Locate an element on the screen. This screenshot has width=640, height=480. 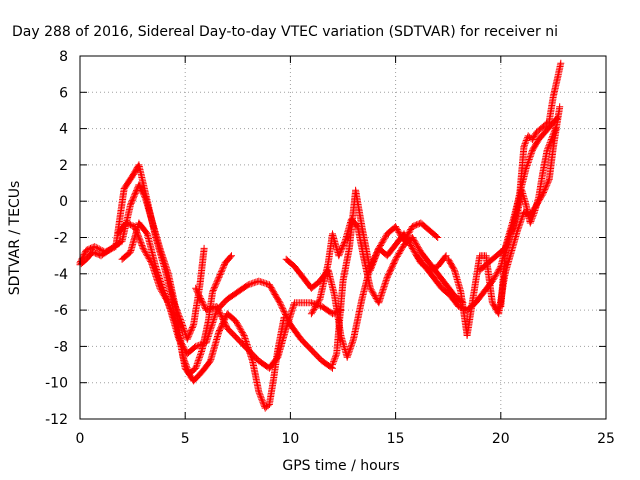
series-sat-d is located at coordinates (227, 295).